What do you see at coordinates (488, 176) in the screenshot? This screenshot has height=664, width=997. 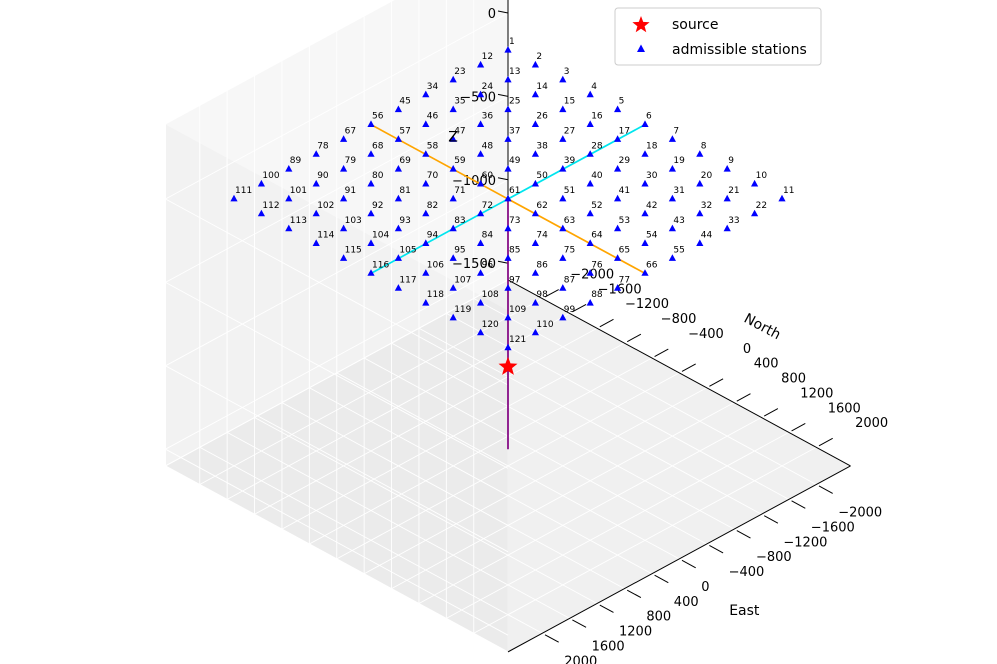 I see `station-label: 60` at bounding box center [488, 176].